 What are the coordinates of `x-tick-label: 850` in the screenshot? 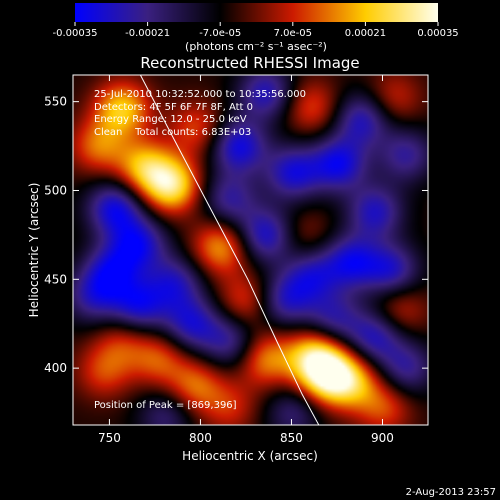 It's located at (291, 438).